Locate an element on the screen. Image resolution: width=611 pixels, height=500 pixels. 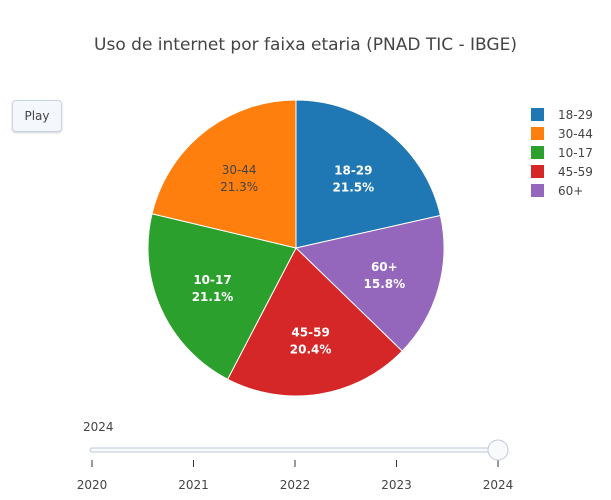
legend: 18-29 30-44 10-17 45-59 60+ is located at coordinates (562, 153).